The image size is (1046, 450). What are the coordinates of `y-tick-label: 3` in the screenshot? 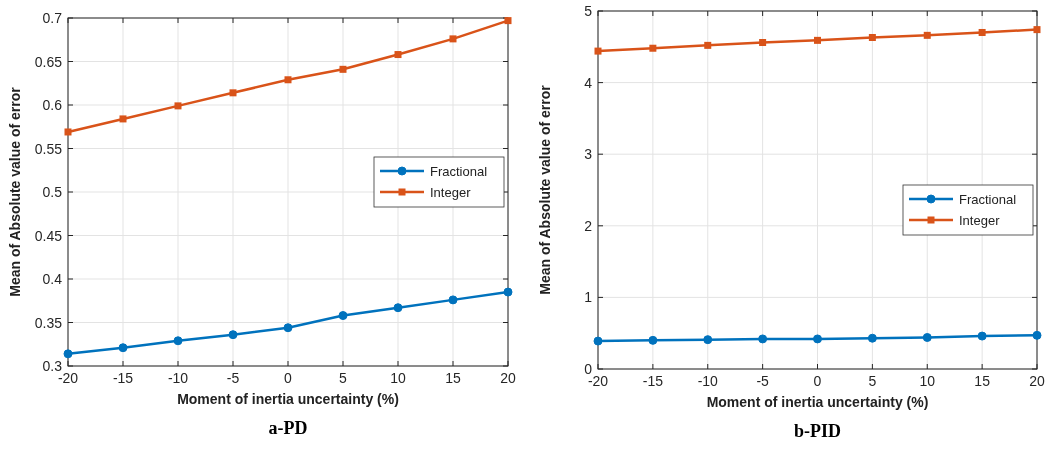 It's located at (588, 154).